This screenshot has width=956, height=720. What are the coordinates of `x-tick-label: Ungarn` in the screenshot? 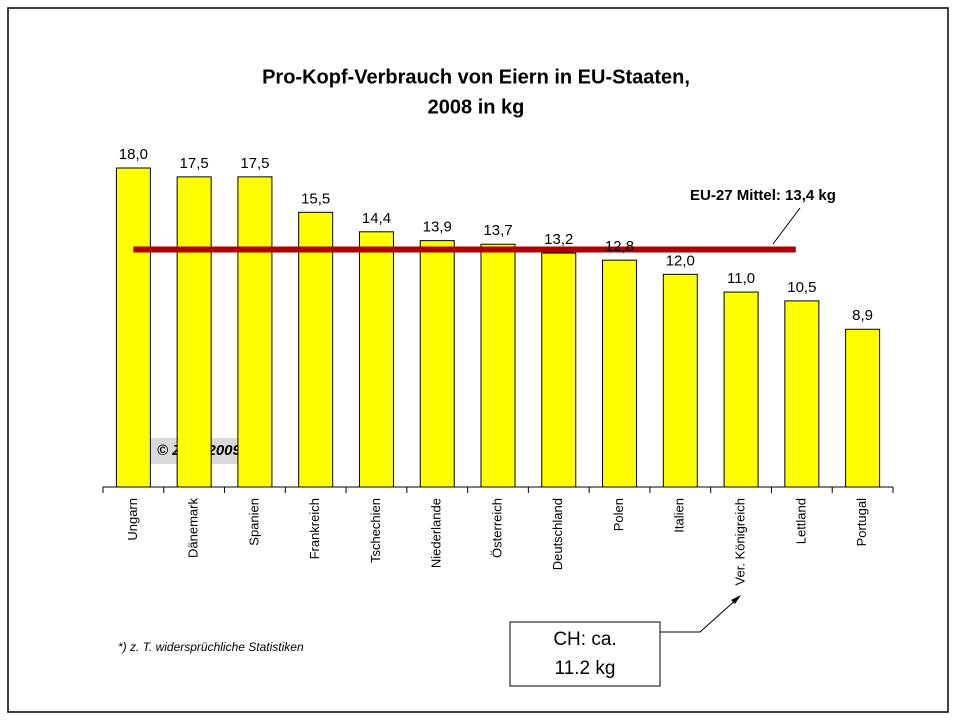 It's located at (132, 519).